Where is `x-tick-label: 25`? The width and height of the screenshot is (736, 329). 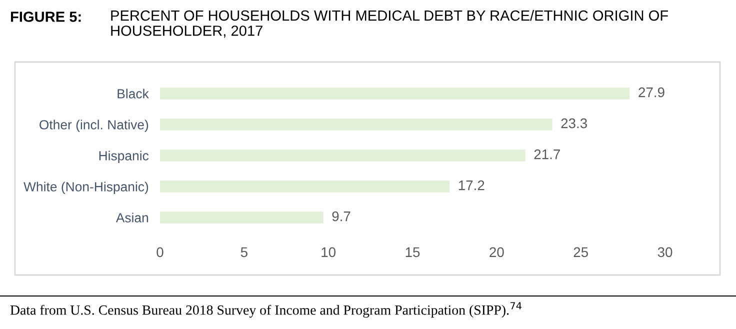 x-tick-label: 25 is located at coordinates (581, 252).